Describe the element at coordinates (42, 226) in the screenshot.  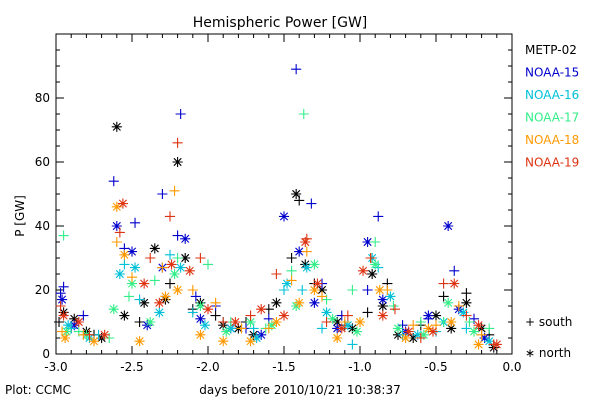
I see `y-axis-tick-labels: 0 20 40 60 80` at that location.